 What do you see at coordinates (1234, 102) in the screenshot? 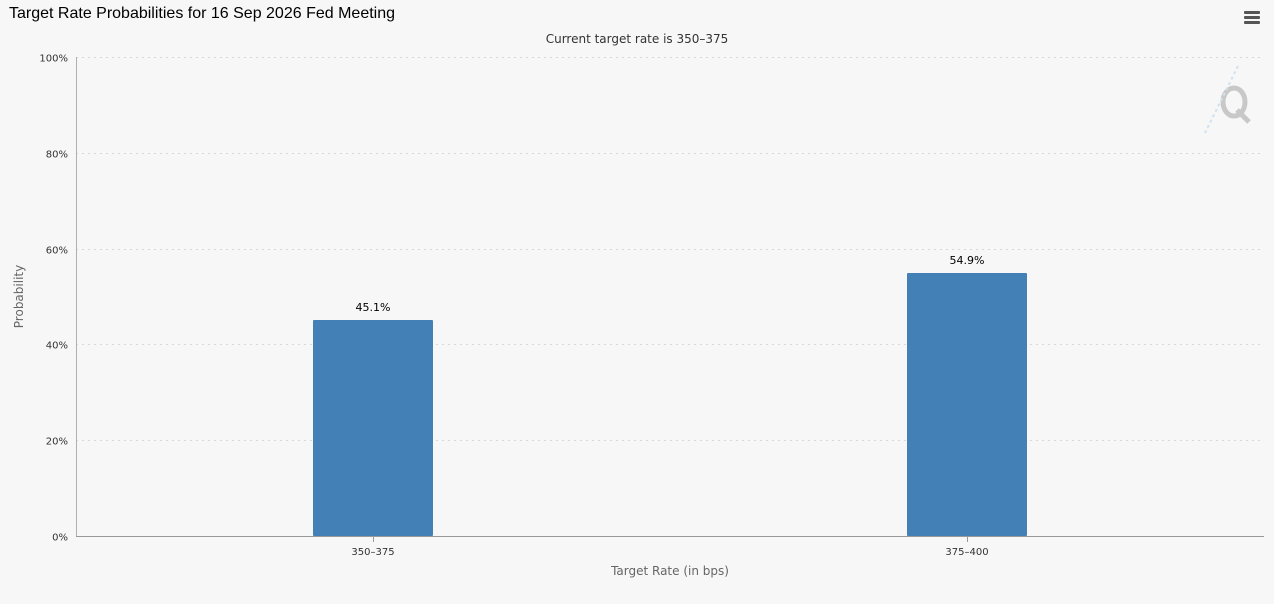
I see `watermark-ring` at bounding box center [1234, 102].